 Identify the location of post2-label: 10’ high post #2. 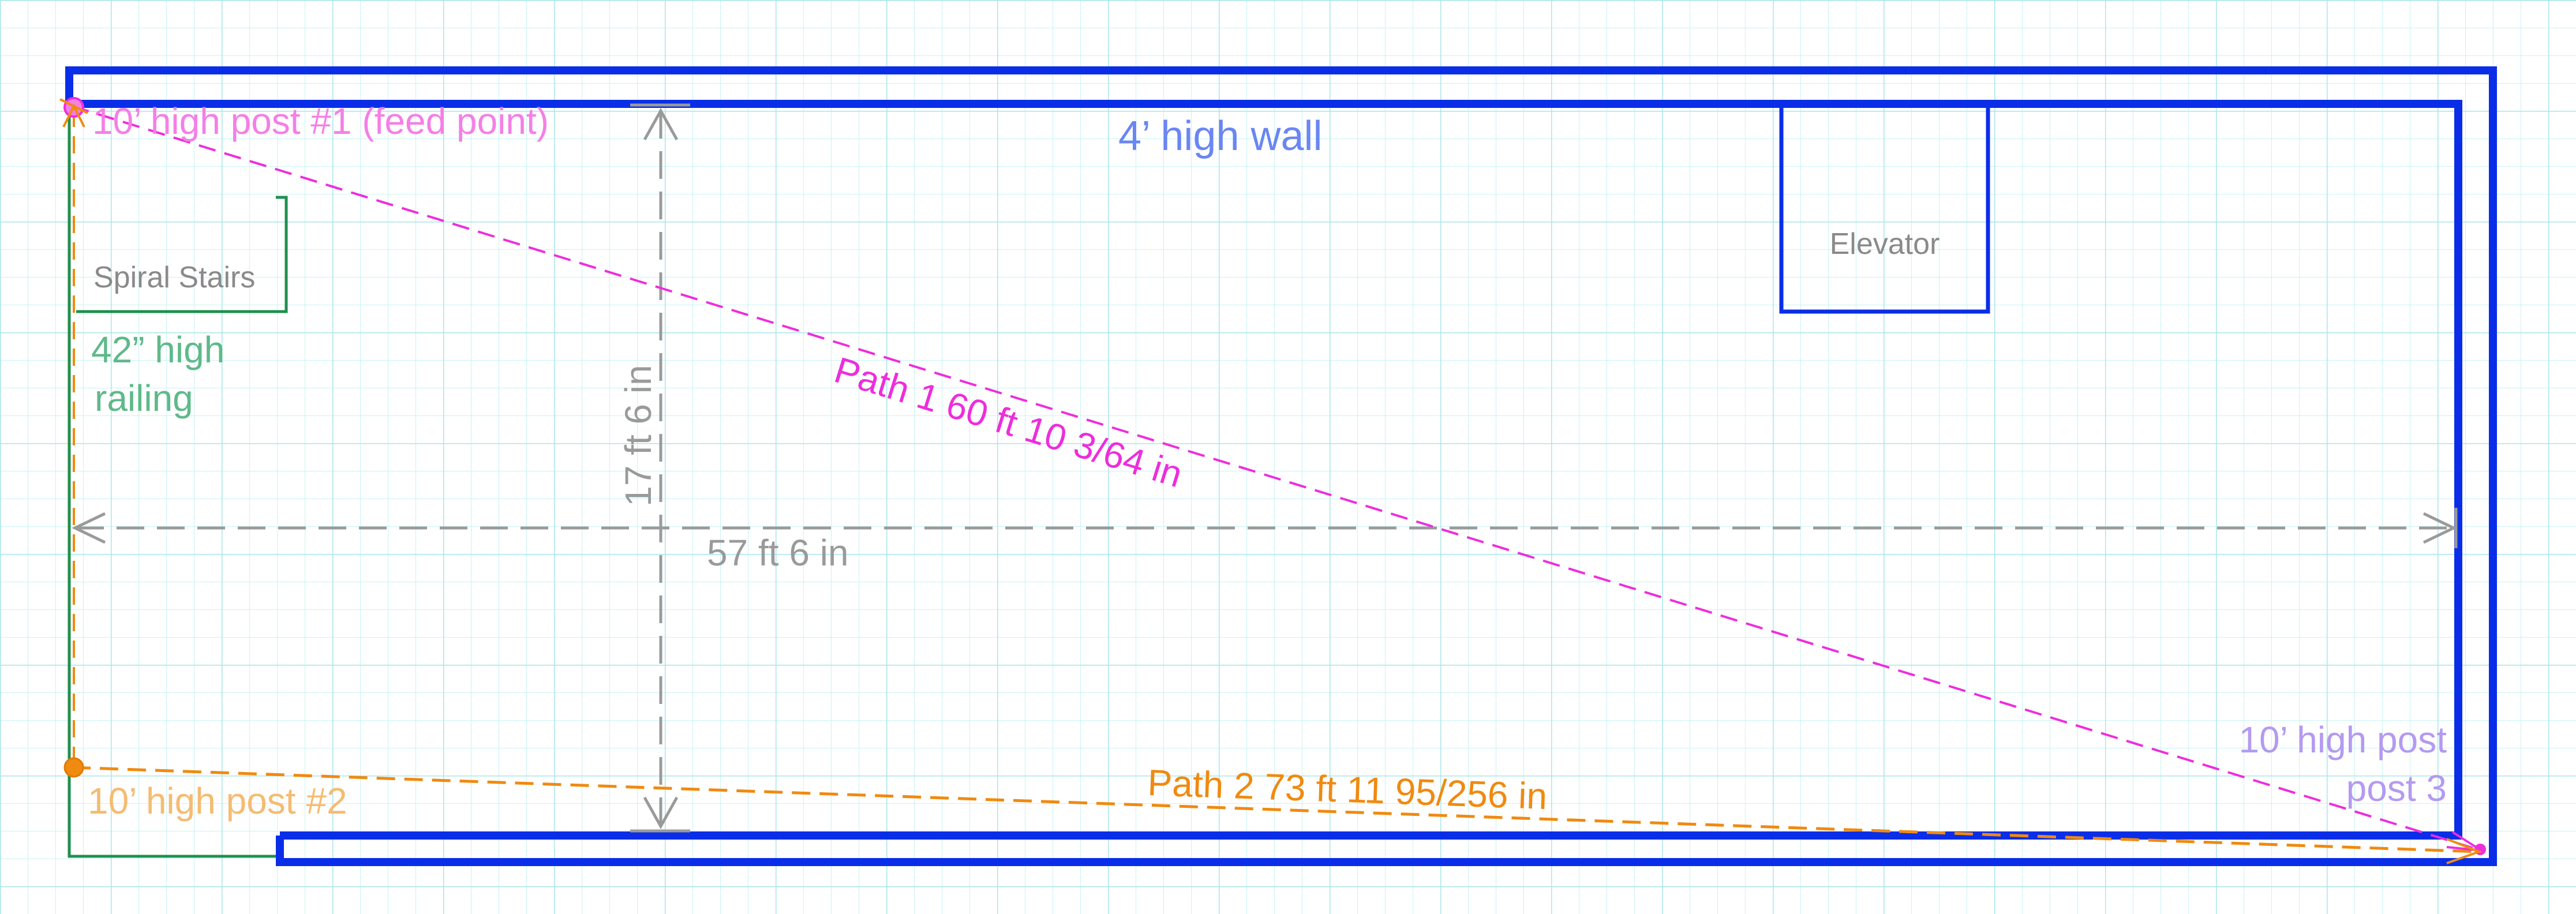
(218, 801).